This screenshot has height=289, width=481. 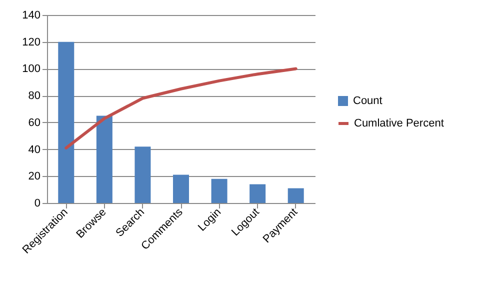 I want to click on y-tick-label: 140, so click(x=31, y=16).